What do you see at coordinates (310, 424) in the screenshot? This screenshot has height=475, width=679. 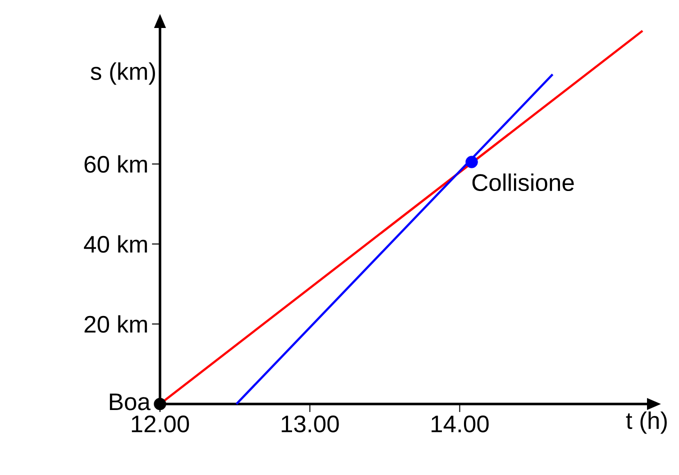 I see `x-tick-label: 13.00` at bounding box center [310, 424].